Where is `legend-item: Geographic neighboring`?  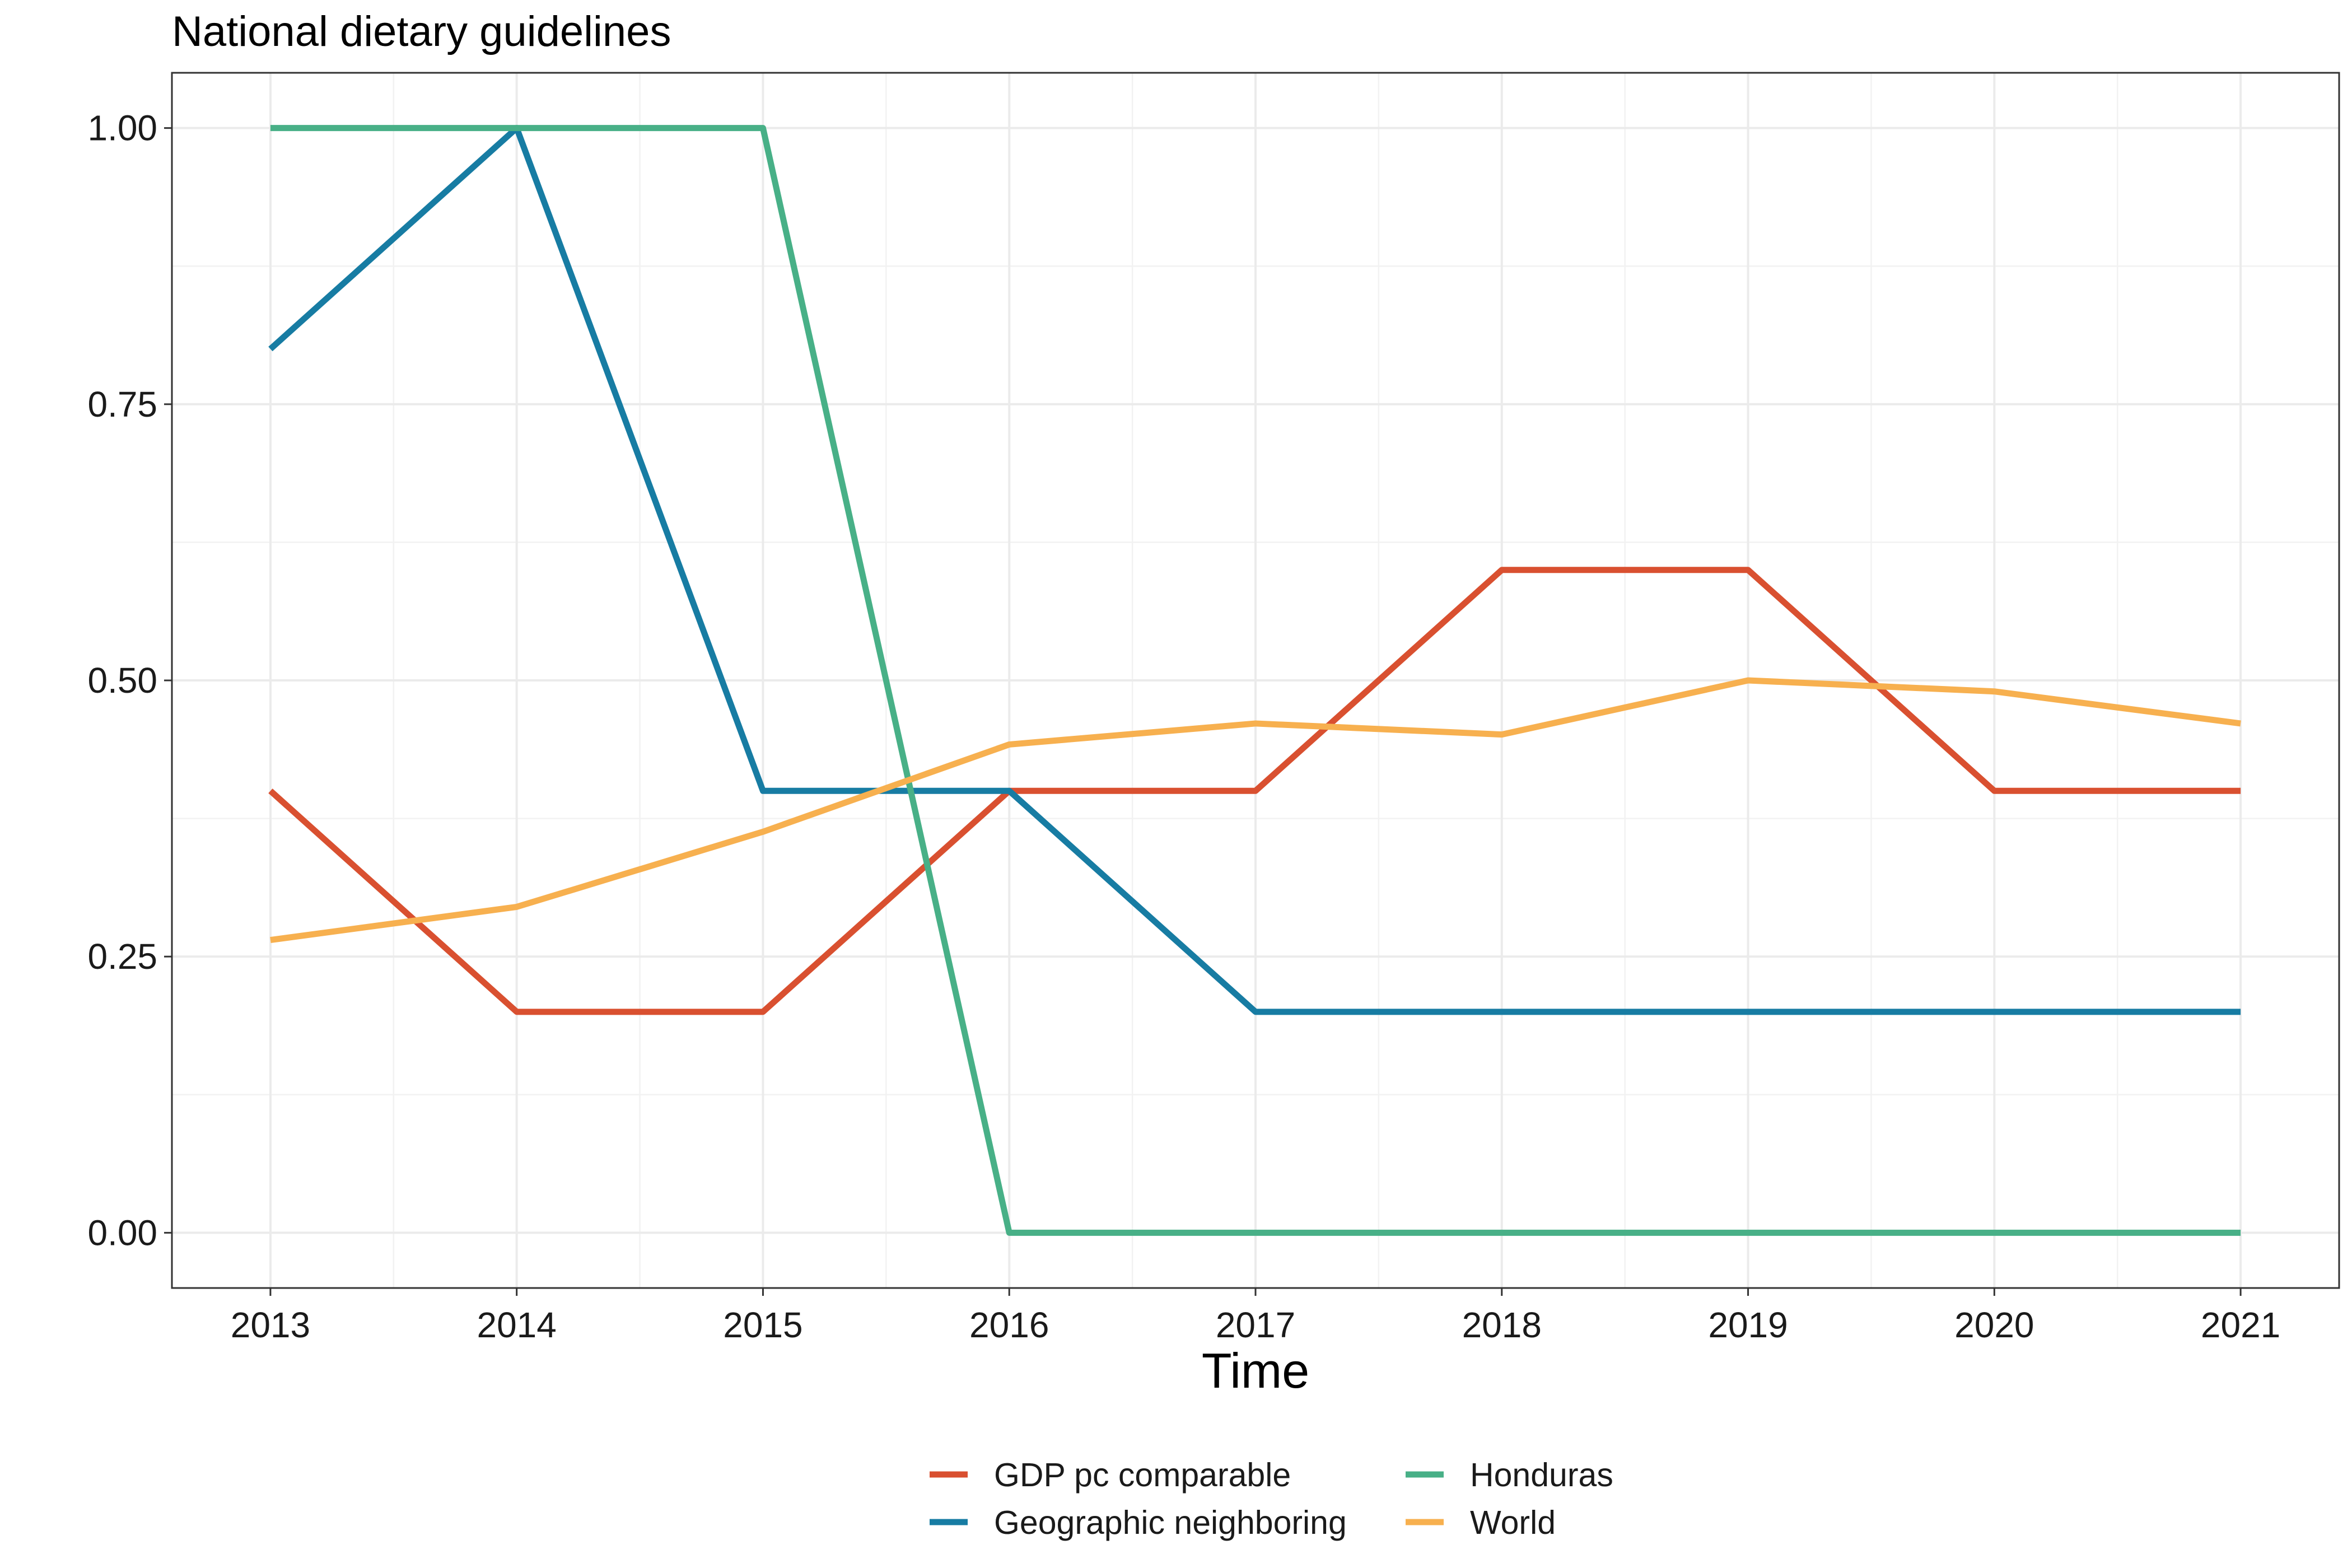 legend-item: Geographic neighboring is located at coordinates (1139, 1523).